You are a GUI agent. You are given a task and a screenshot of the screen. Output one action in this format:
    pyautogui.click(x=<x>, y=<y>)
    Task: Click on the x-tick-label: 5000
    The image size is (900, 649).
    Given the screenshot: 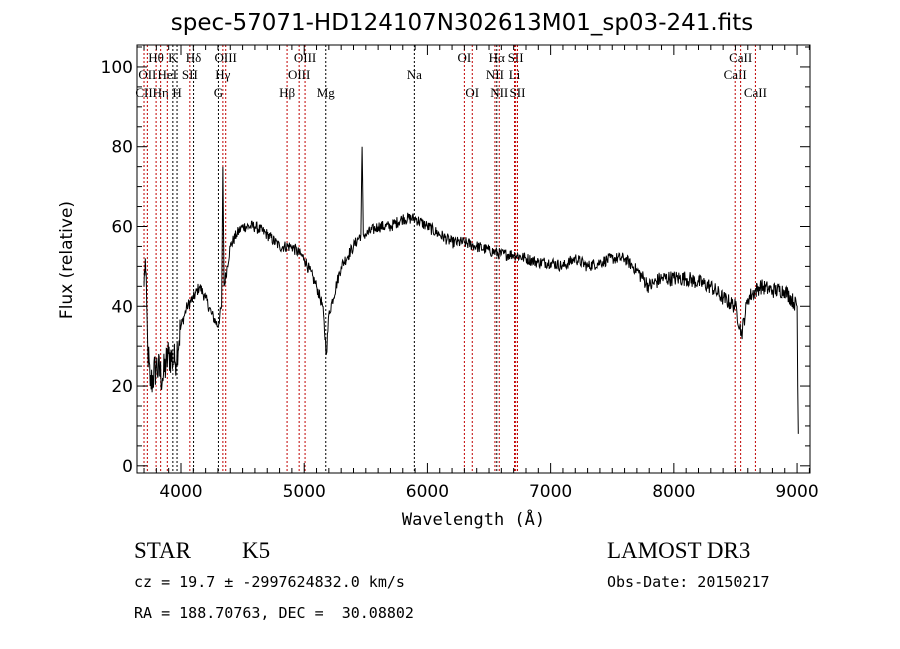 What is the action you would take?
    pyautogui.click(x=304, y=492)
    